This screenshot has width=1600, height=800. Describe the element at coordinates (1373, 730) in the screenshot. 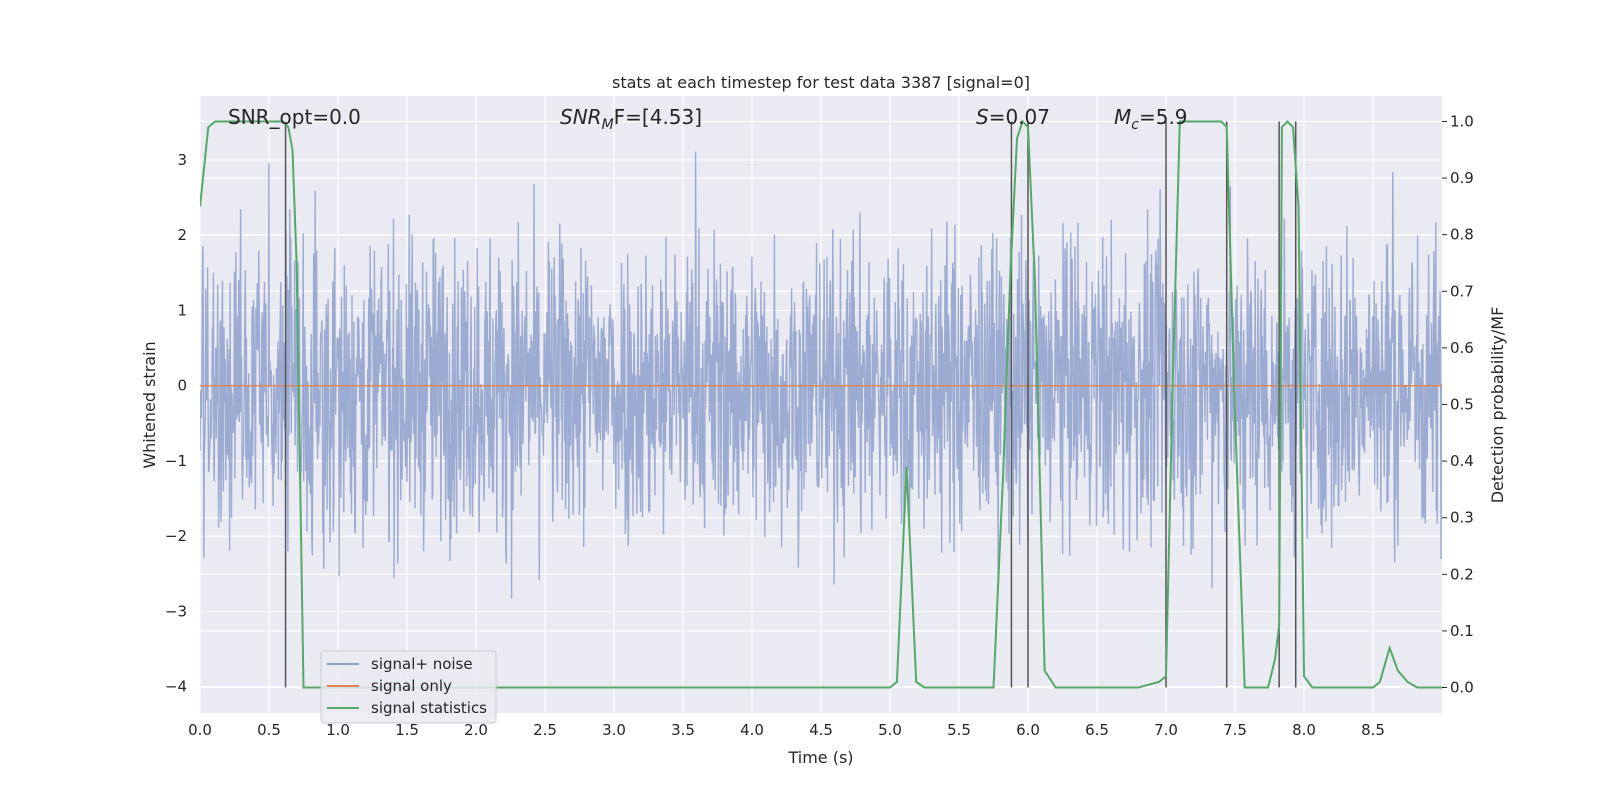

I see `x-tick-label: 8.5` at that location.